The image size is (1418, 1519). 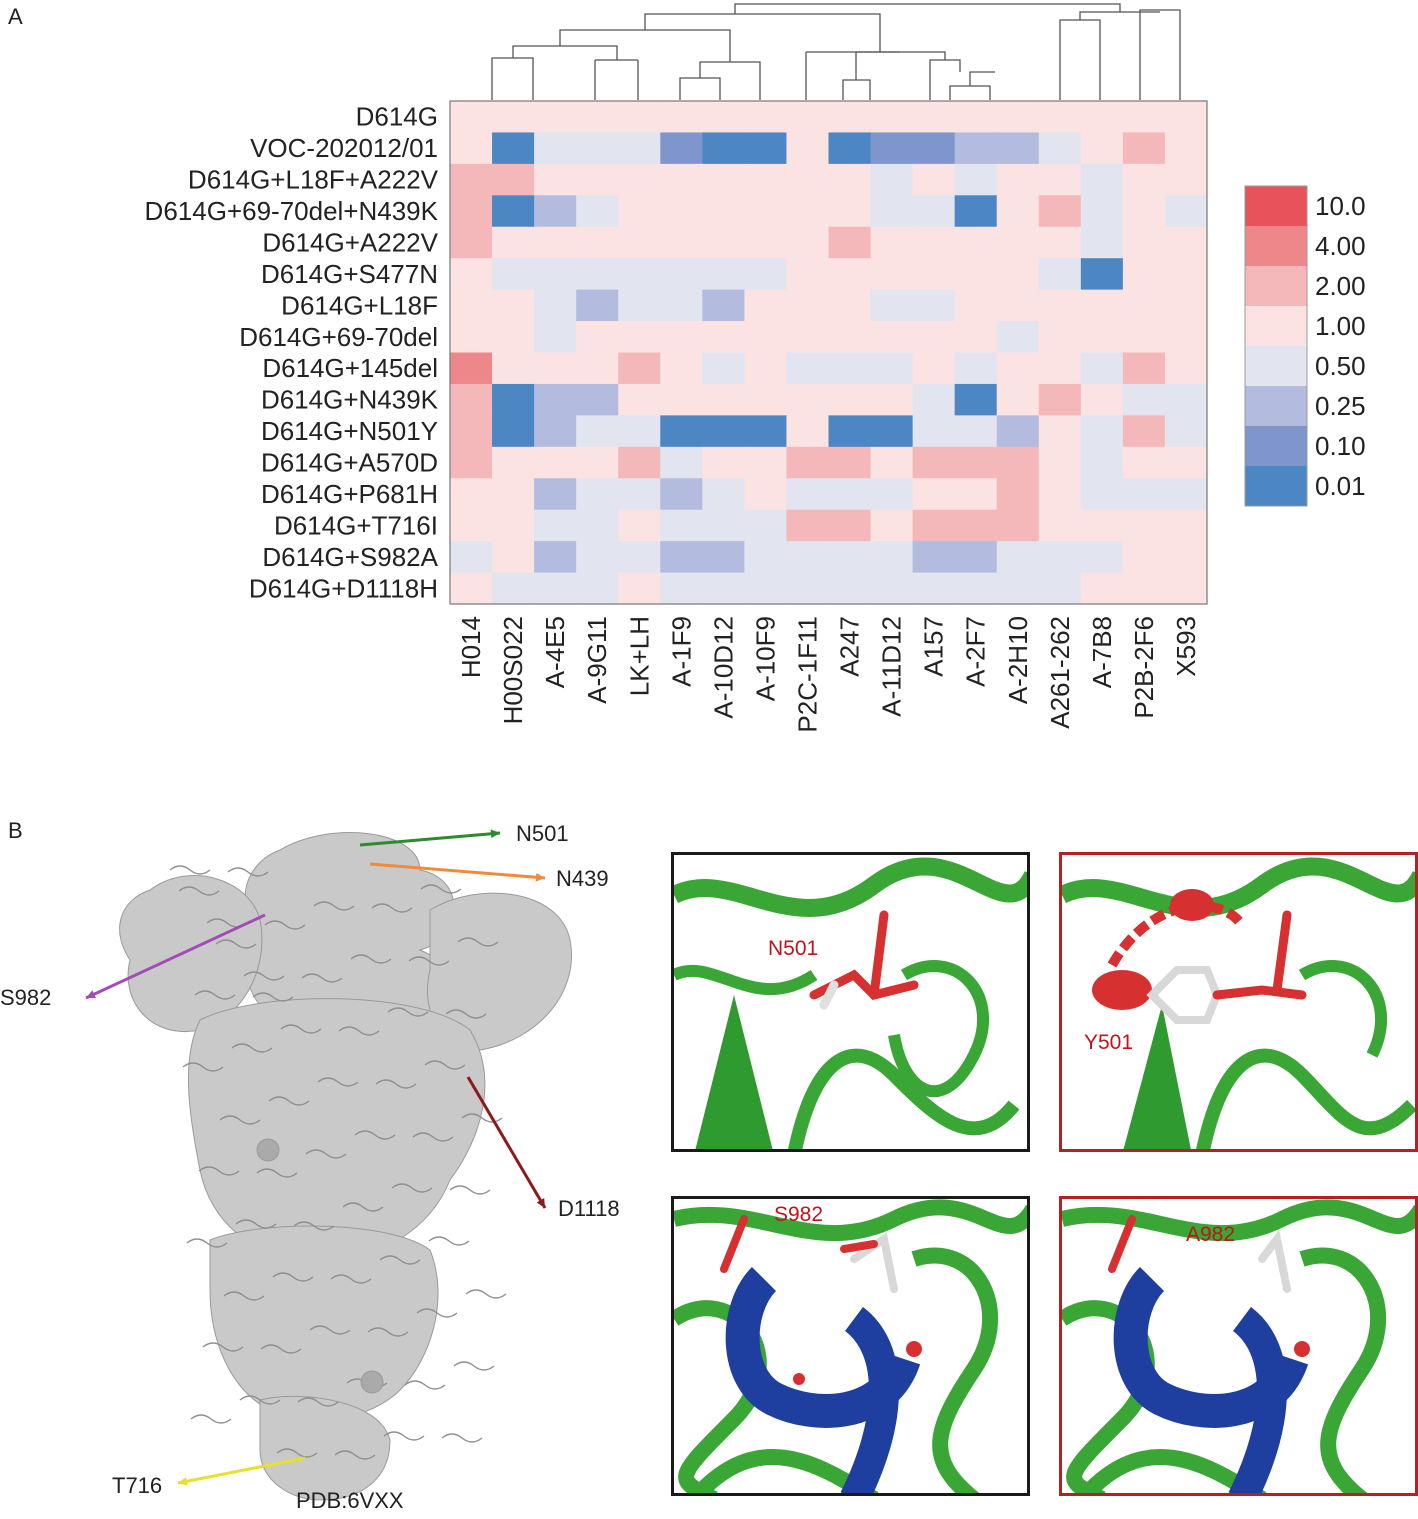 What do you see at coordinates (850, 1002) in the screenshot?
I see `inset-n501: N501` at bounding box center [850, 1002].